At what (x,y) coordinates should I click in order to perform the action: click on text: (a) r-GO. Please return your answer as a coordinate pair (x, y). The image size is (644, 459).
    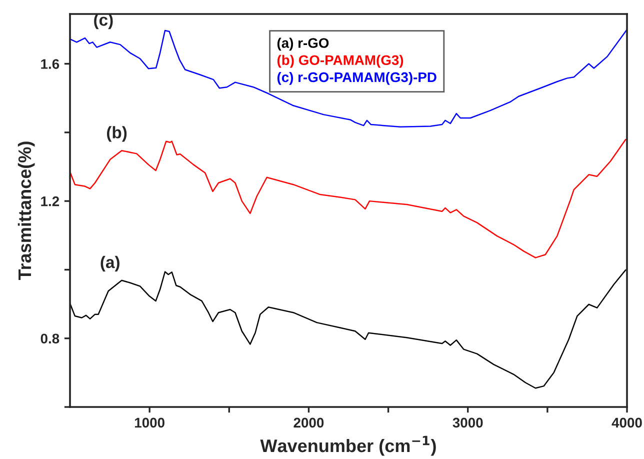
    Looking at the image, I should click on (303, 44).